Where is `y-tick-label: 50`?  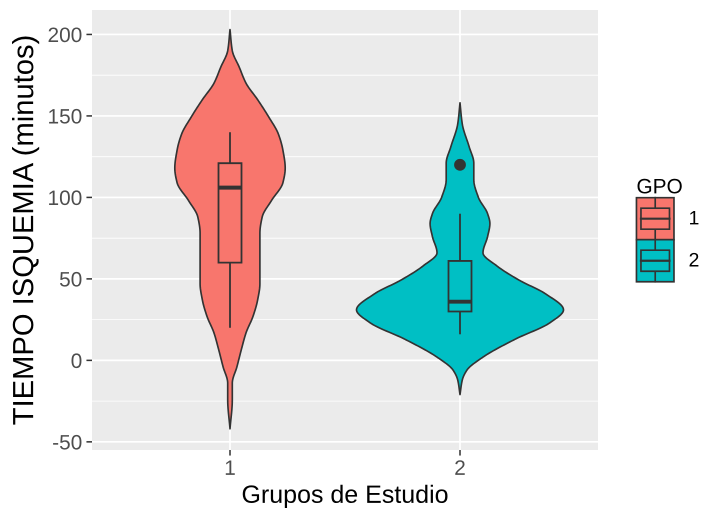
y-tick-label: 50 is located at coordinates (71, 279).